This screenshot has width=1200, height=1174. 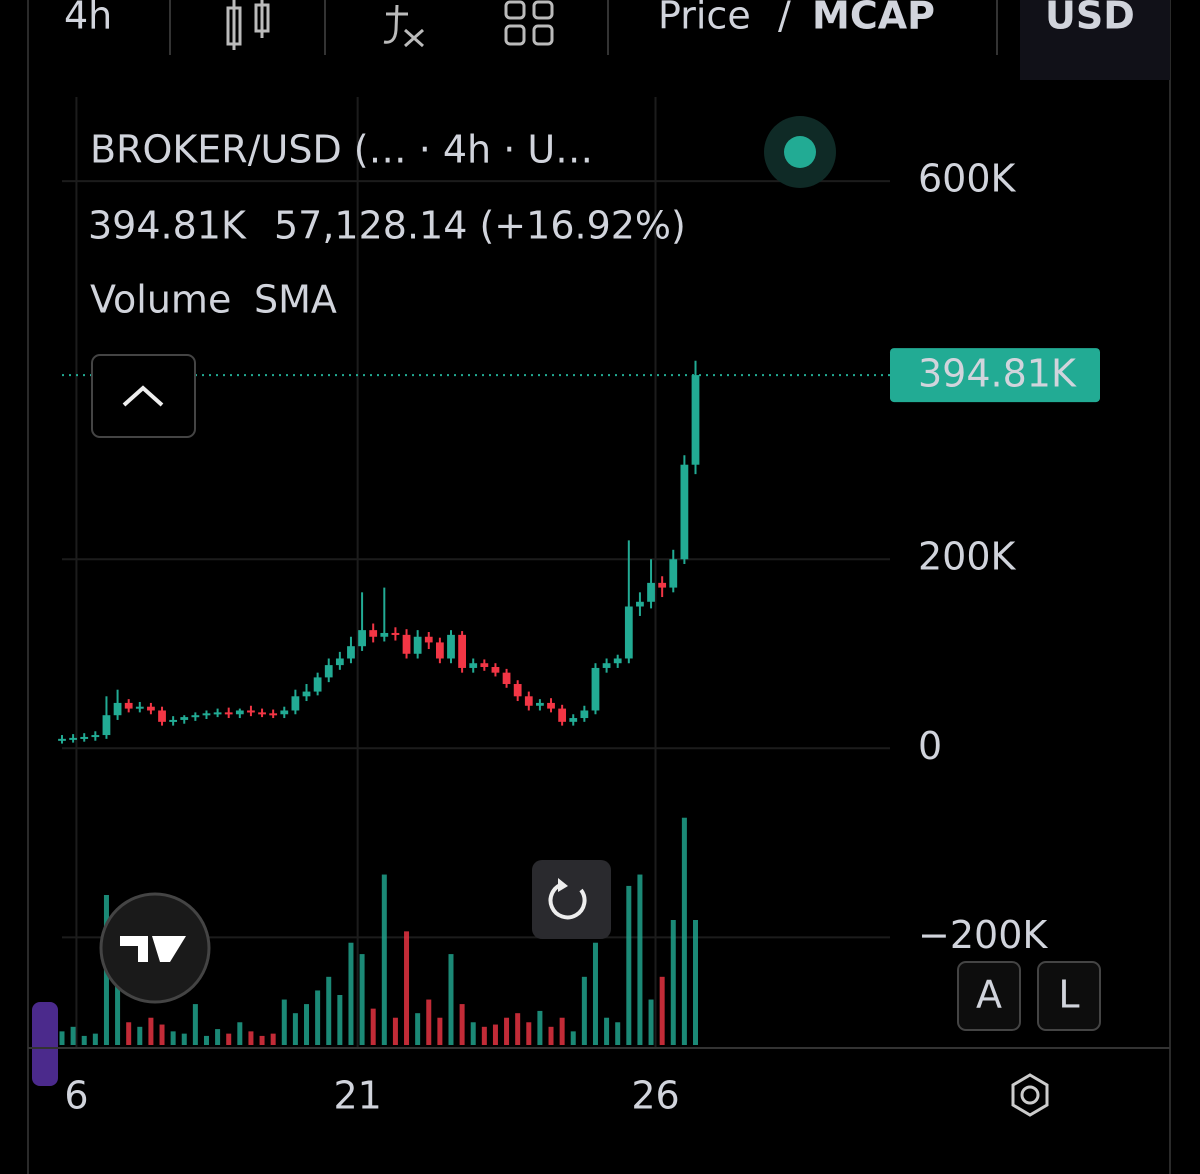 I want to click on indicator-type: SMA, so click(x=295, y=300).